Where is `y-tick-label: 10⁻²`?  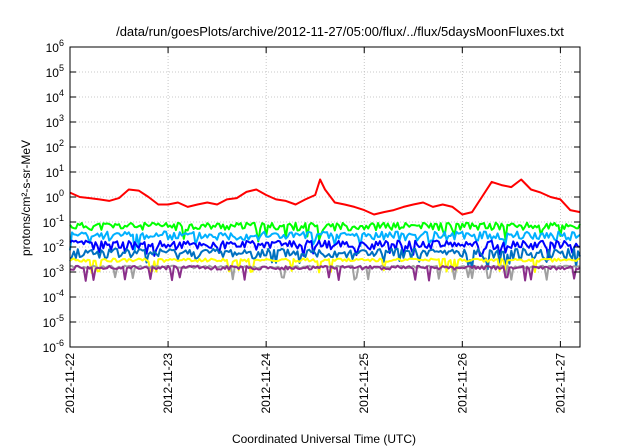
y-tick-label: 10⁻² is located at coordinates (53, 246).